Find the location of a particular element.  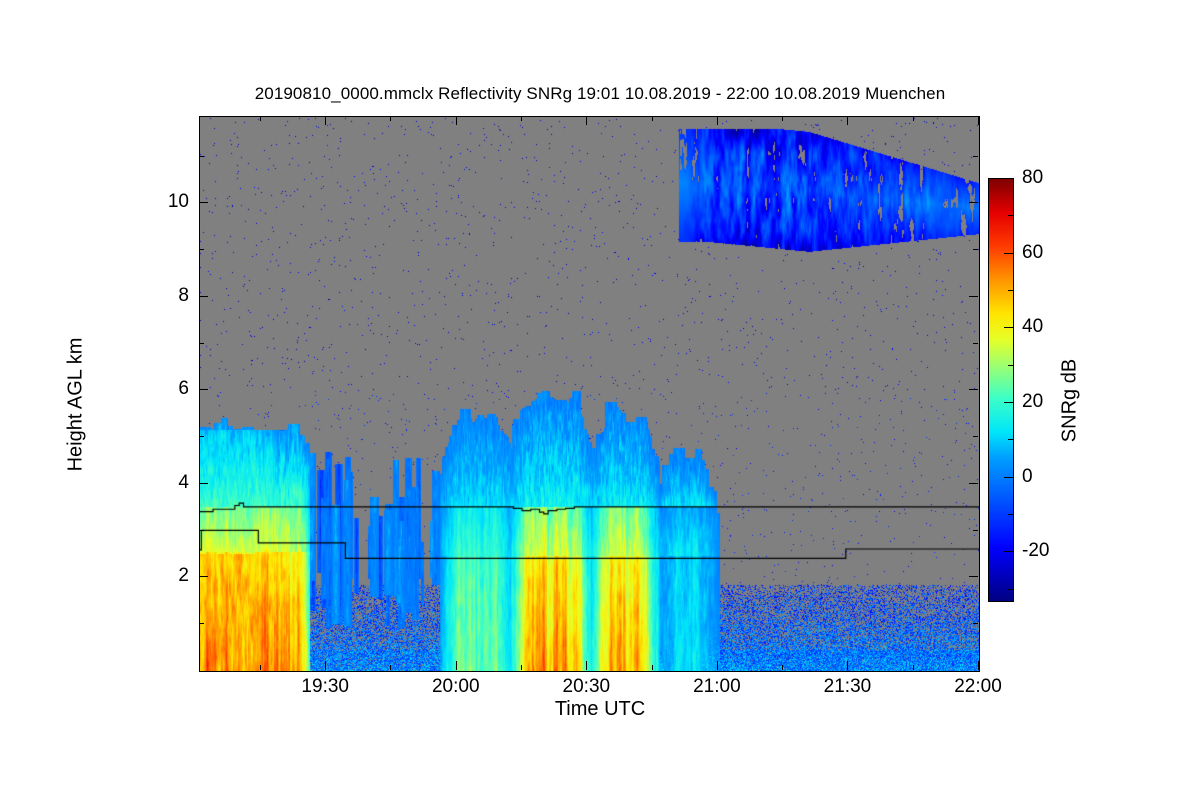

colorbar-tick-label: 60 is located at coordinates (1033, 252).